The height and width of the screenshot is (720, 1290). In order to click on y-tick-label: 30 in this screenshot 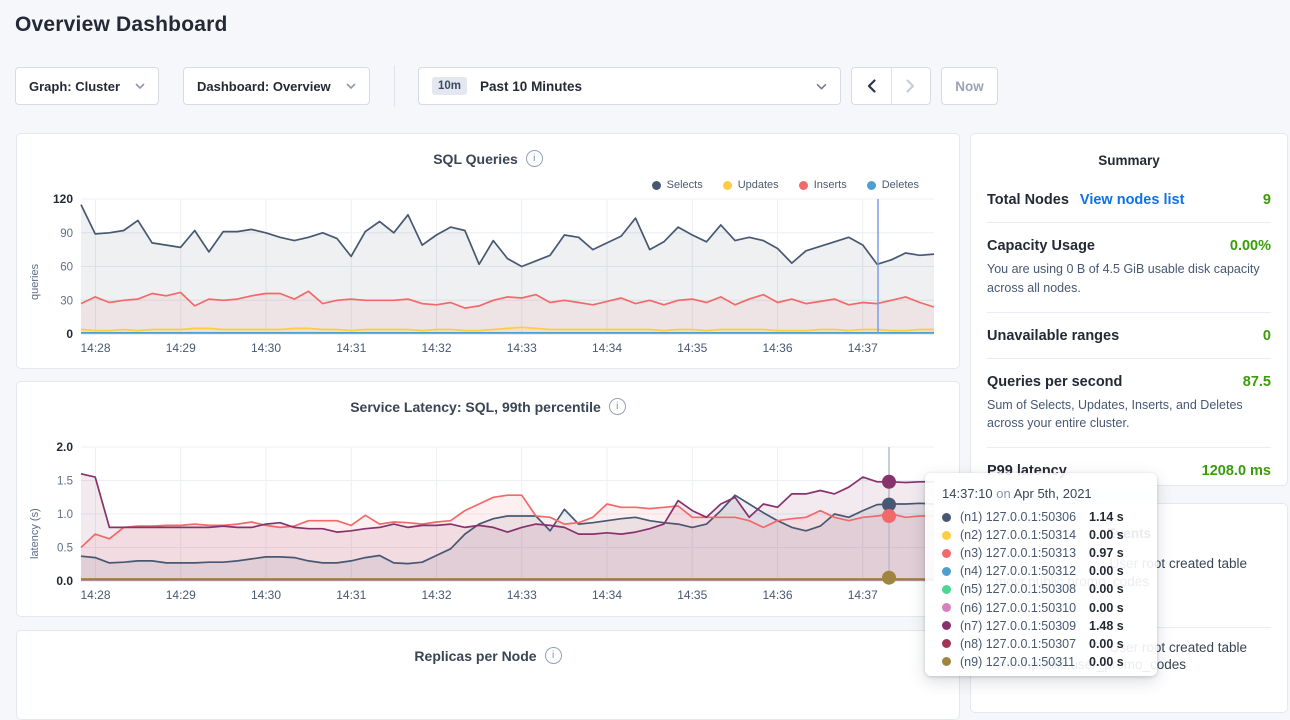, I will do `click(66, 301)`.